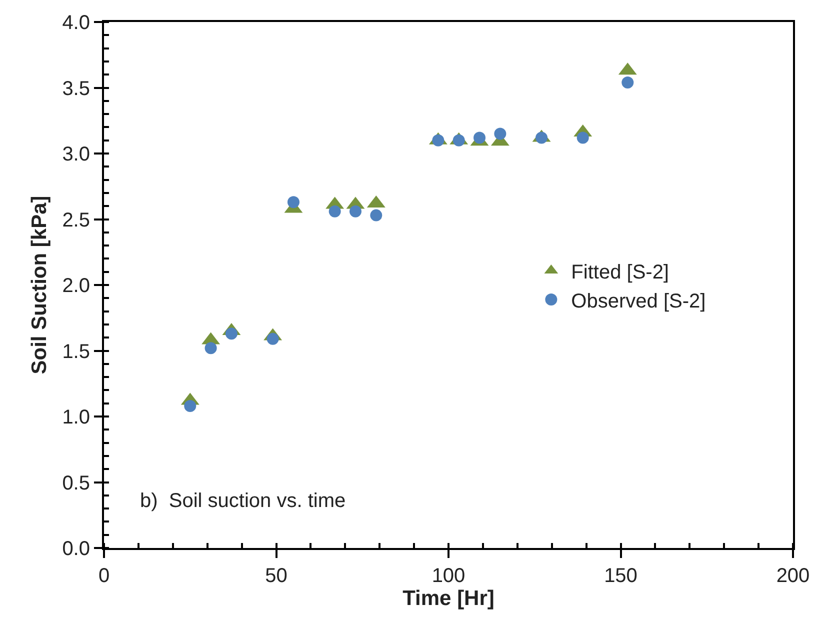  Describe the element at coordinates (76, 417) in the screenshot. I see `y-tick-label: 1.0` at that location.